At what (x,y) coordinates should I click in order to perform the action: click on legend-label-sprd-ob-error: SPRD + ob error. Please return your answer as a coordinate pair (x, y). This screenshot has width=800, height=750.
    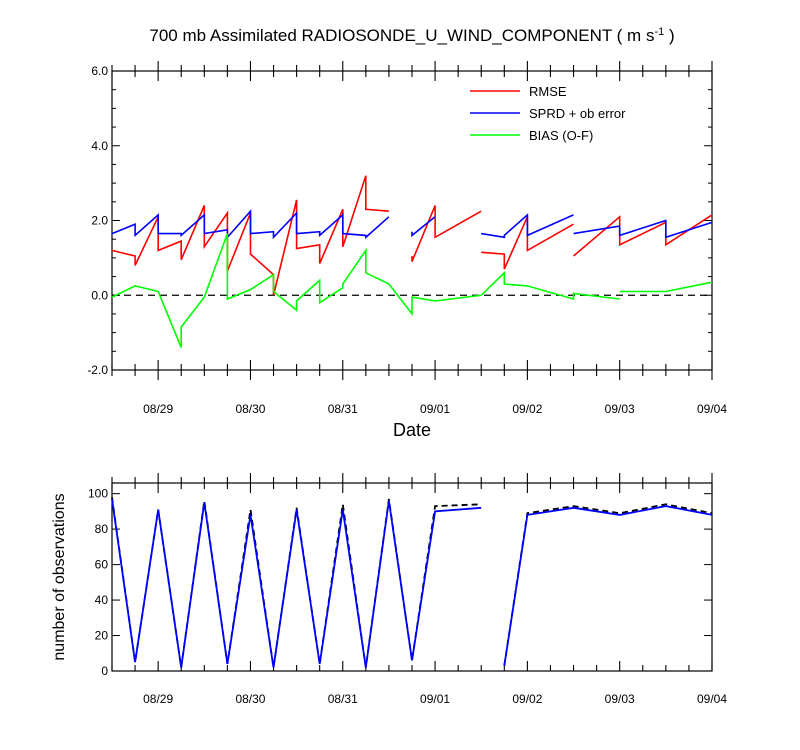
    Looking at the image, I should click on (577, 113).